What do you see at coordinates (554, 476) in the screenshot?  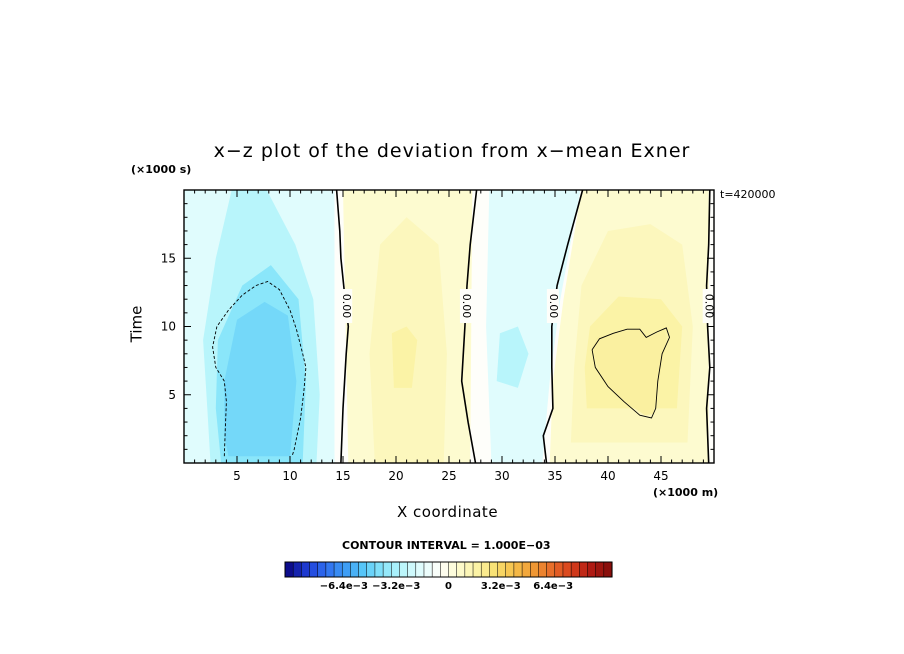 I see `x-tick-label: 35` at bounding box center [554, 476].